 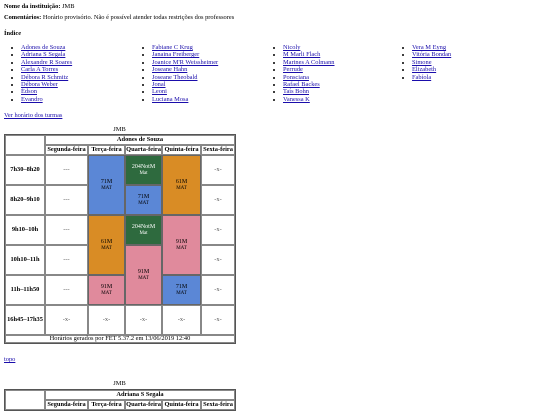 I want to click on class-block: 61M MAT, so click(x=106, y=245).